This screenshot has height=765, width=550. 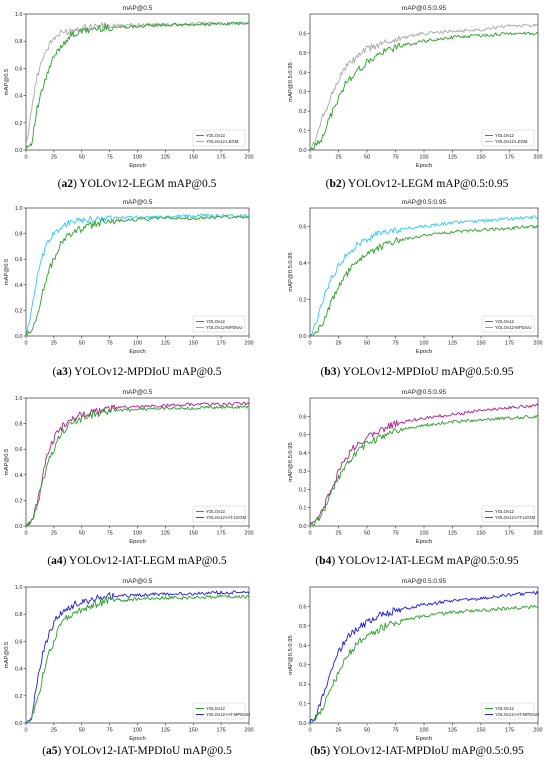 What do you see at coordinates (424, 275) in the screenshot?
I see `series-line-yolov12-mpdiou` at bounding box center [424, 275].